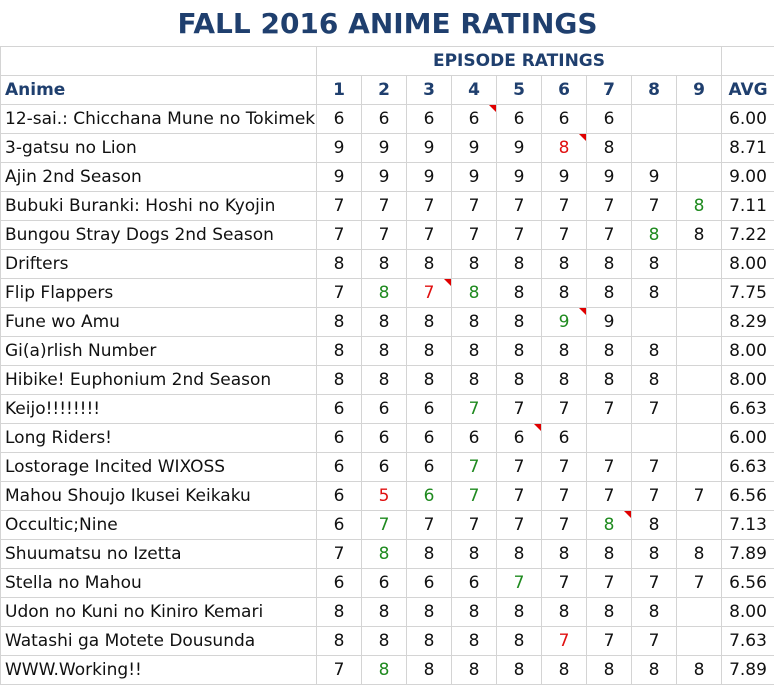  I want to click on episode-ratings-header: EPISODE RATINGS, so click(519, 61).